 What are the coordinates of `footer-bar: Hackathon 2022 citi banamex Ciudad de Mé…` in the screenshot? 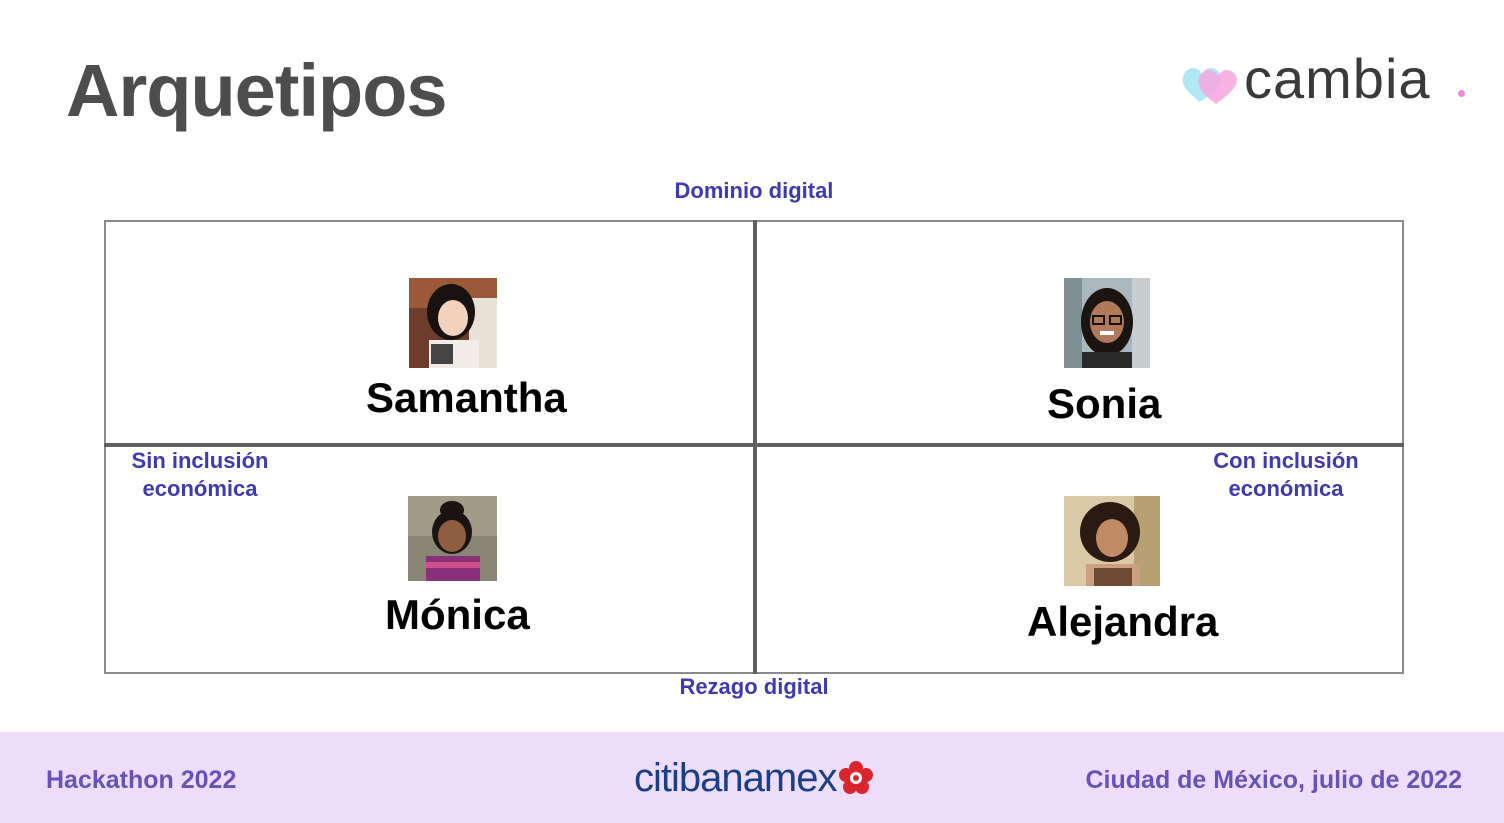 It's located at (752, 777).